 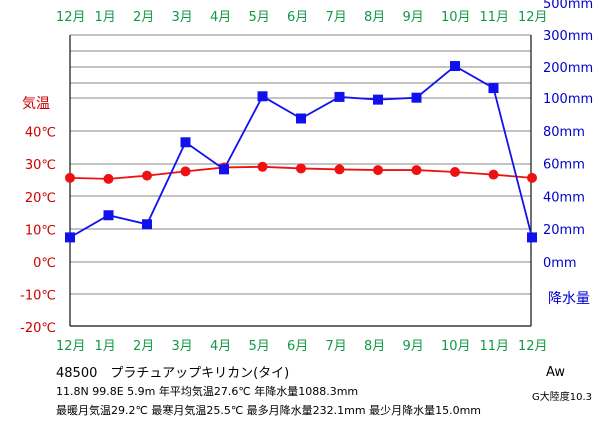 What do you see at coordinates (564, 165) in the screenshot?
I see `precipitation-tick-label: 60mm` at bounding box center [564, 165].